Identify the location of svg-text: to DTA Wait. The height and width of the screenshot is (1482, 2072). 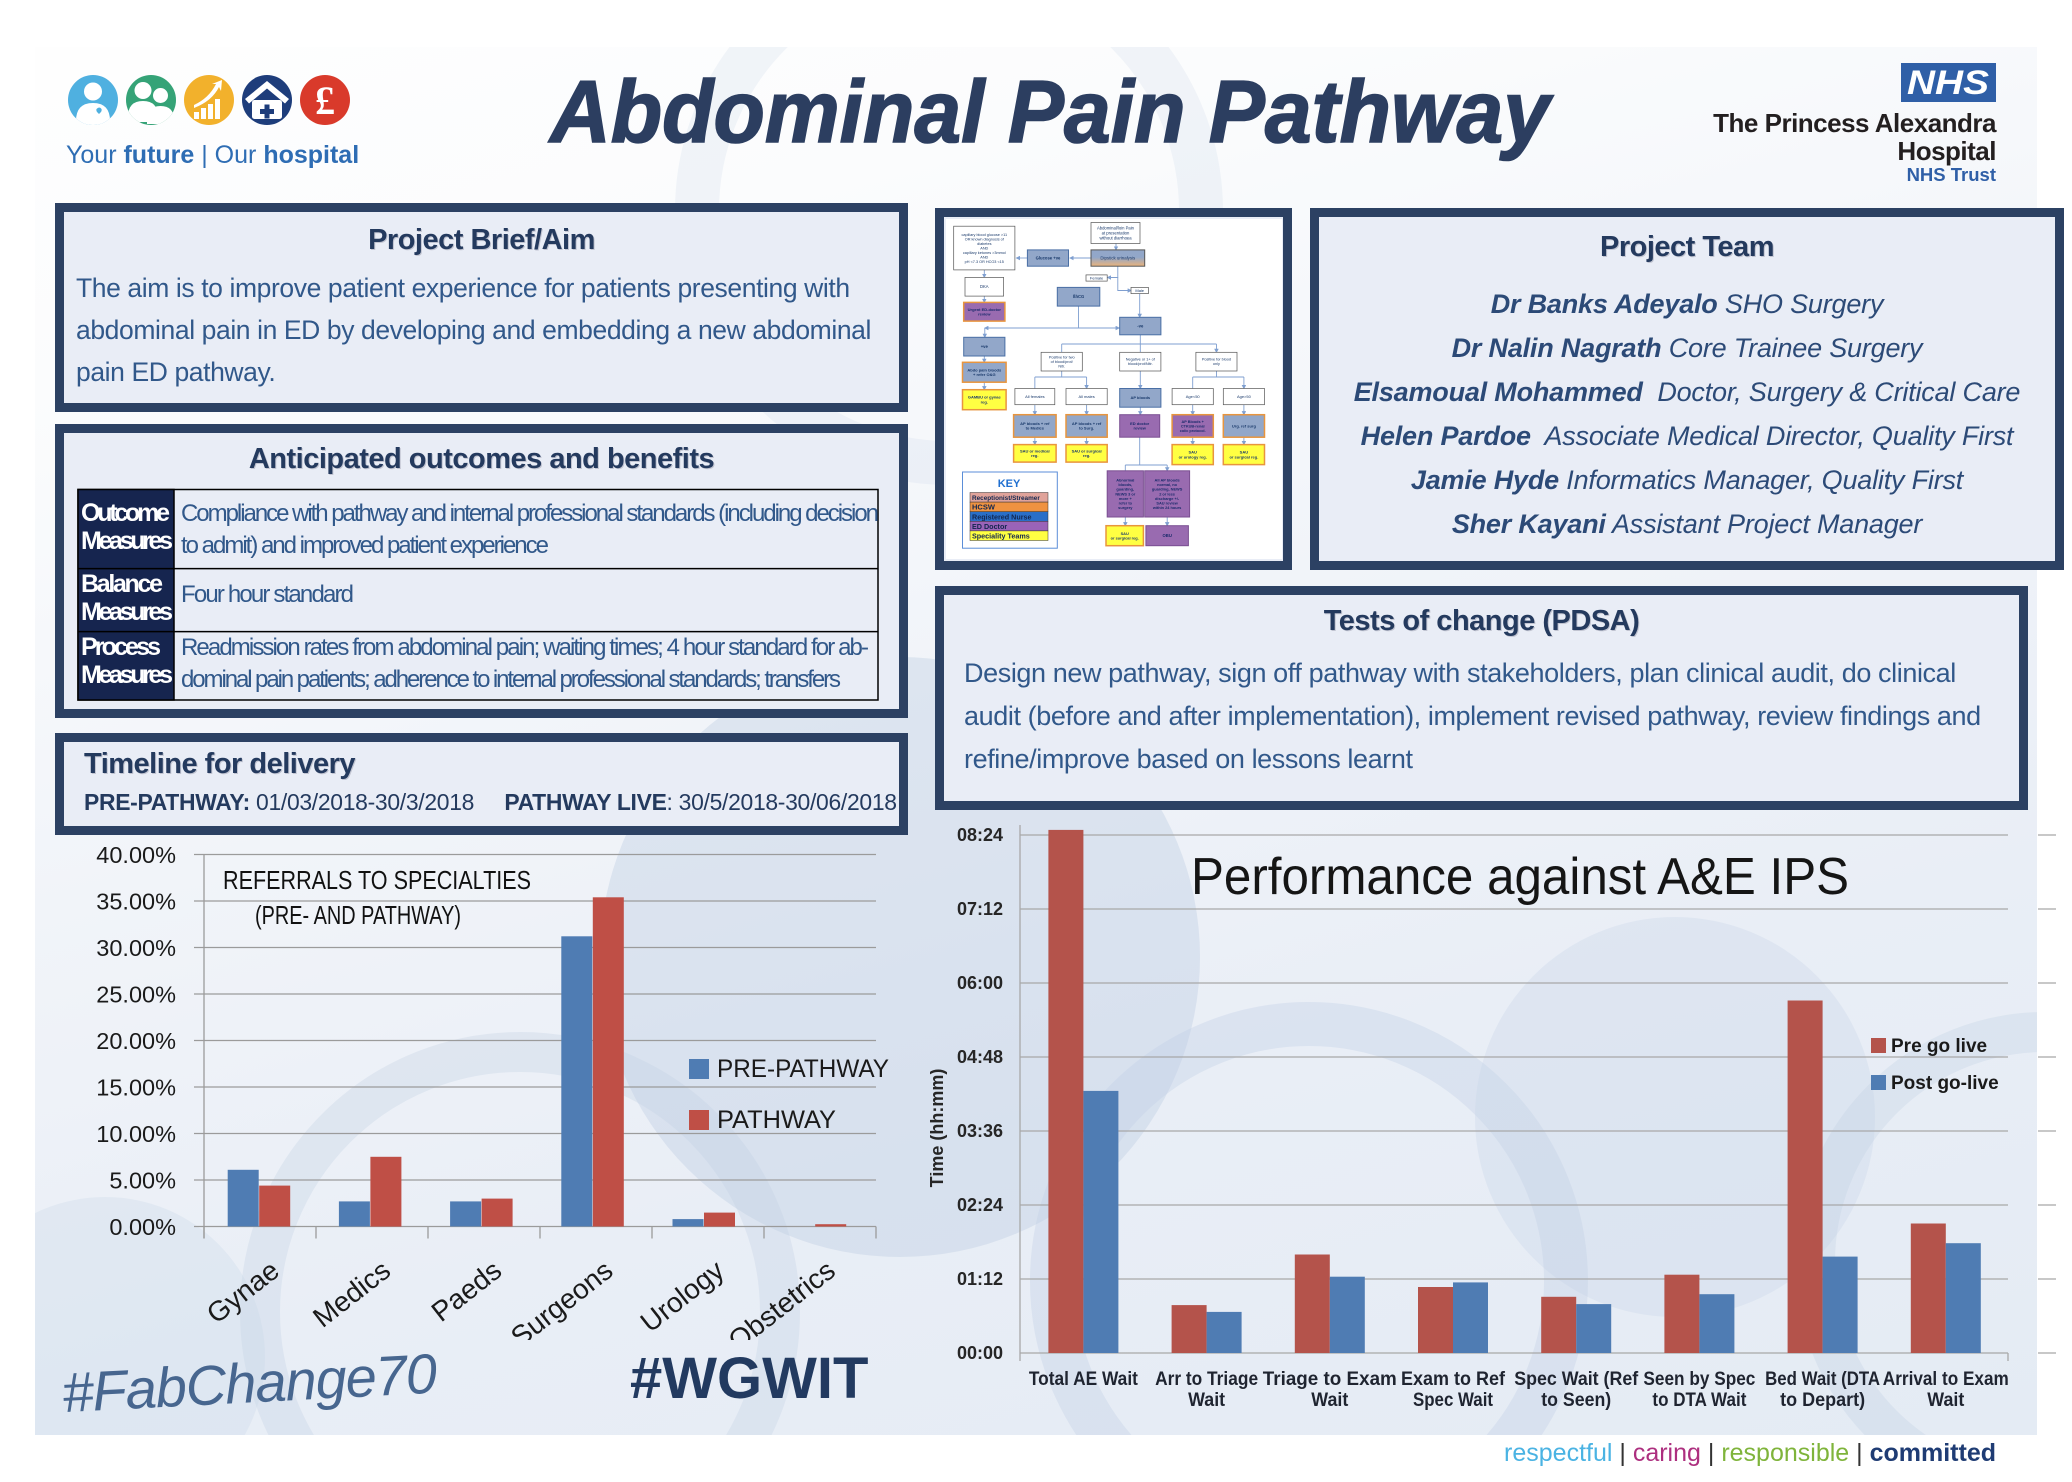
(1699, 1400).